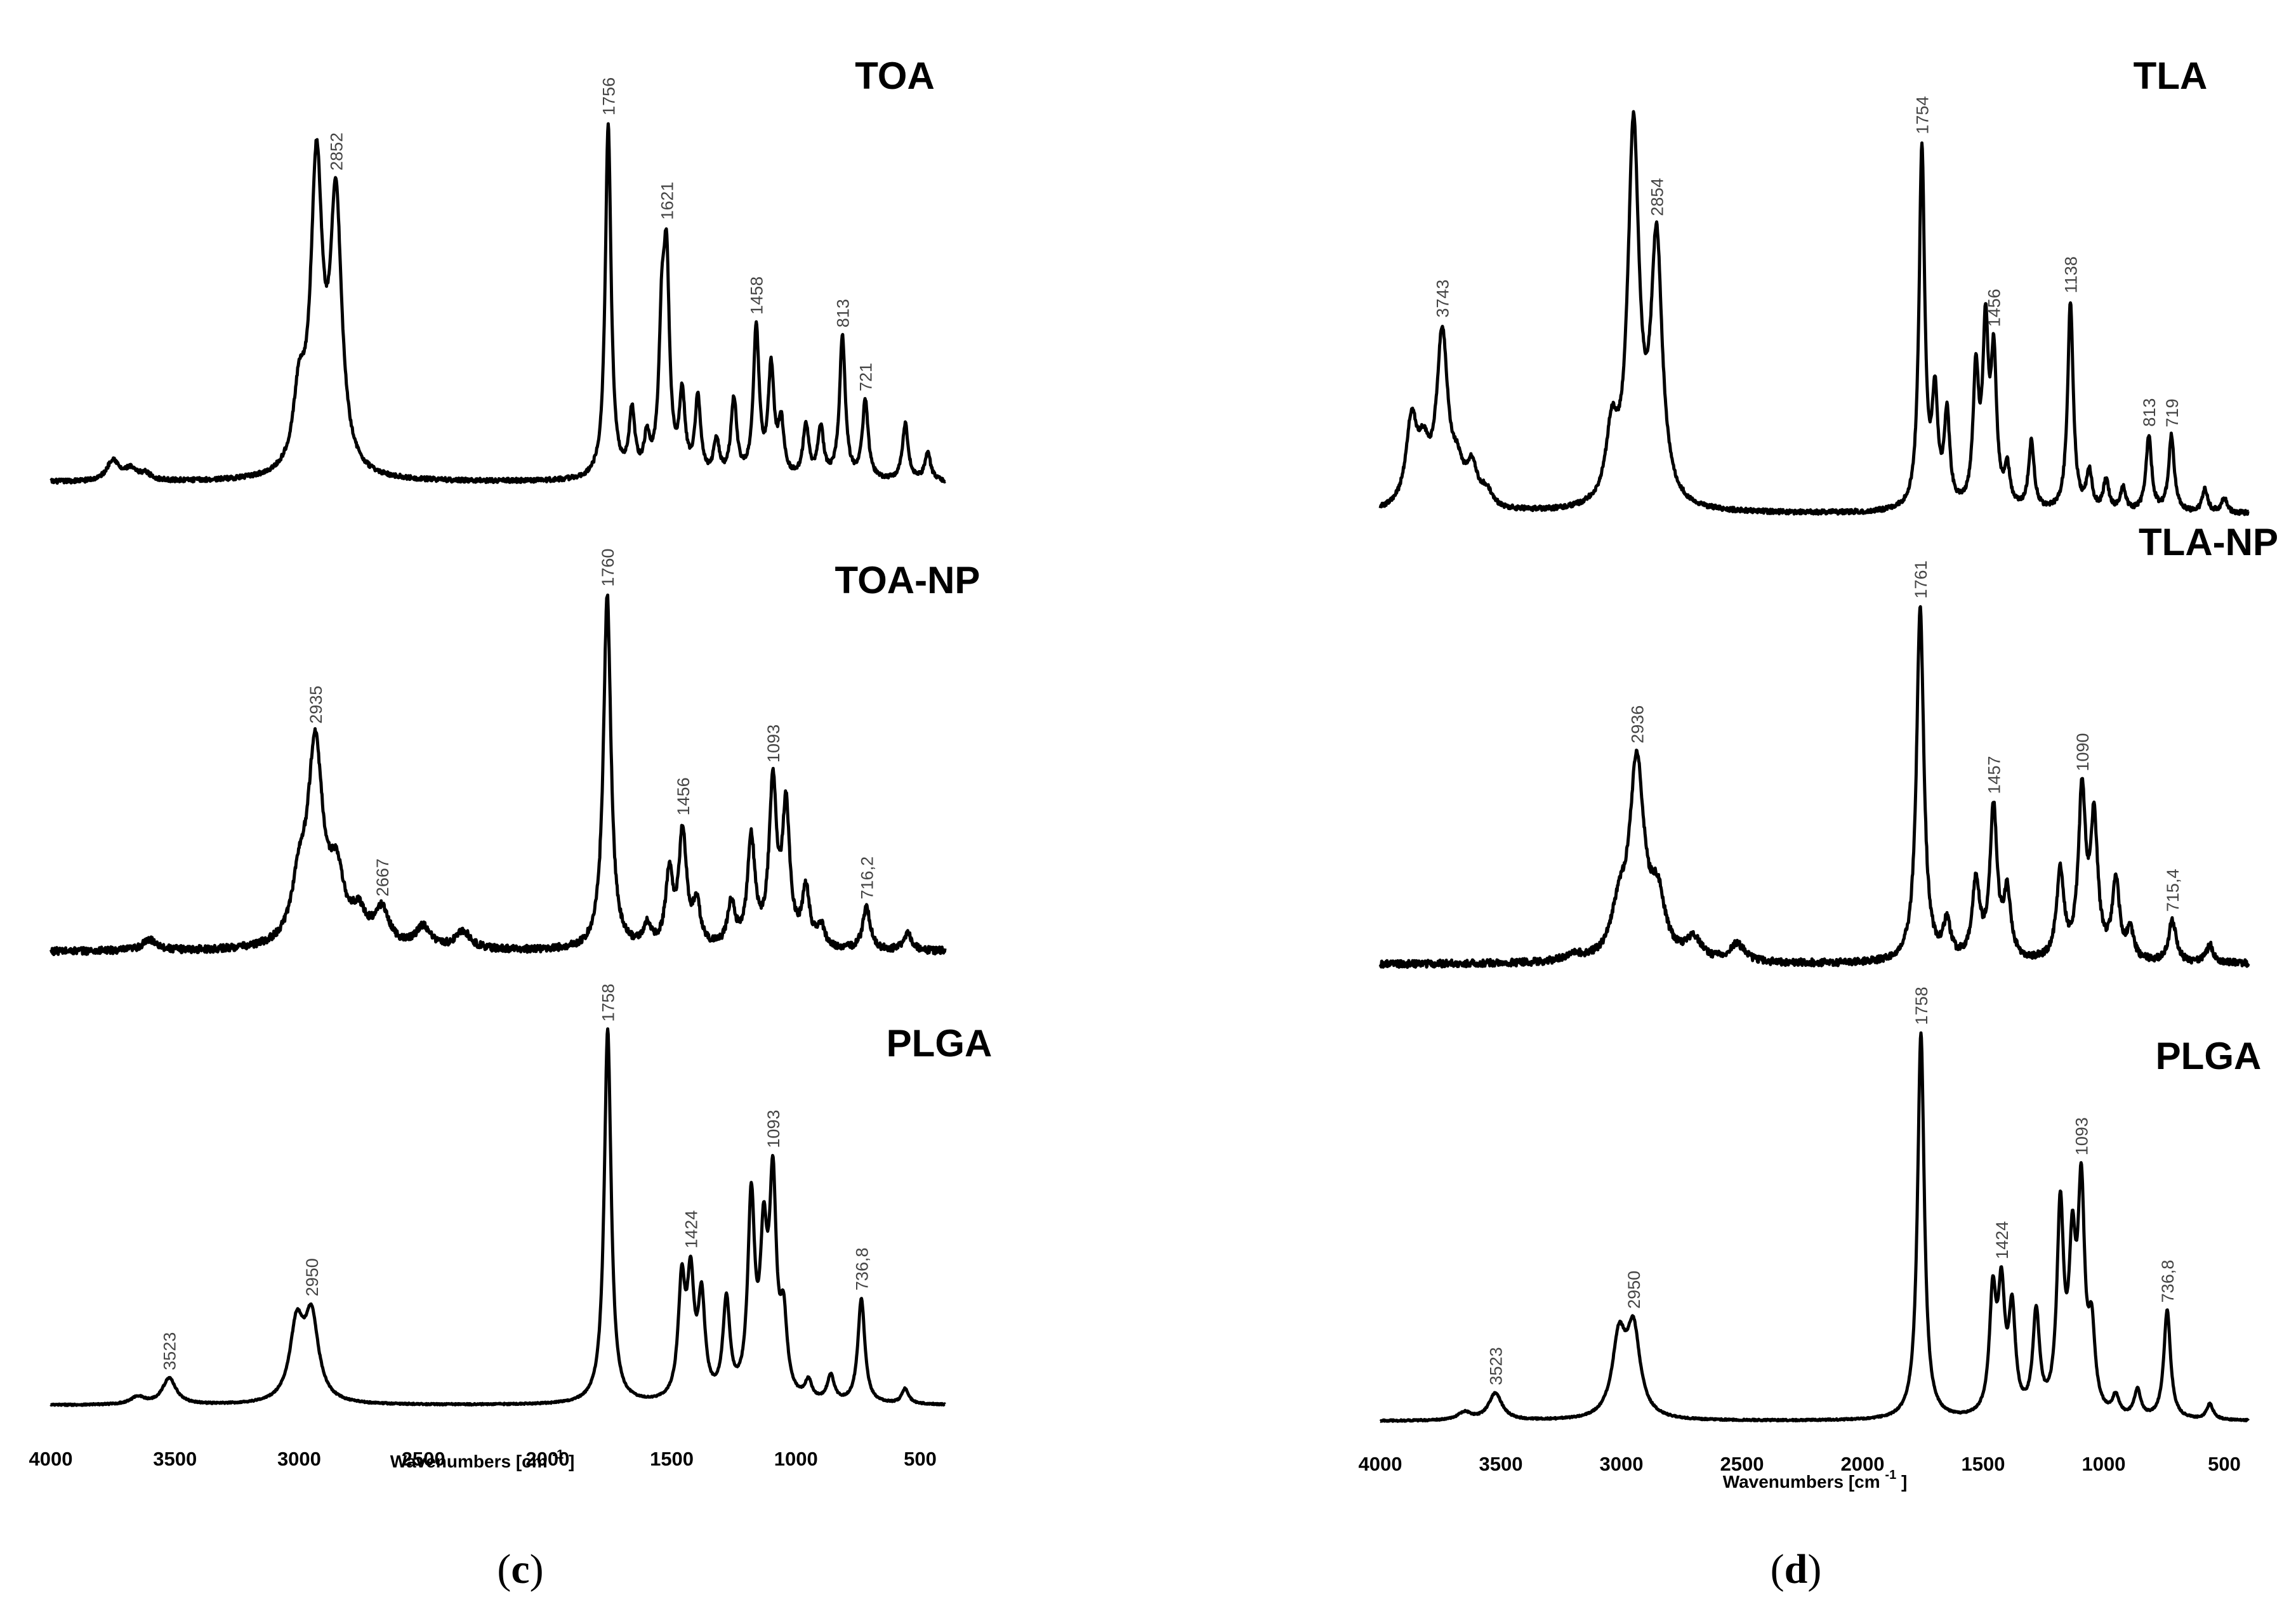 Image resolution: width=2296 pixels, height=1614 pixels. I want to click on panel-letter-d-text: d, so click(1797, 1569).